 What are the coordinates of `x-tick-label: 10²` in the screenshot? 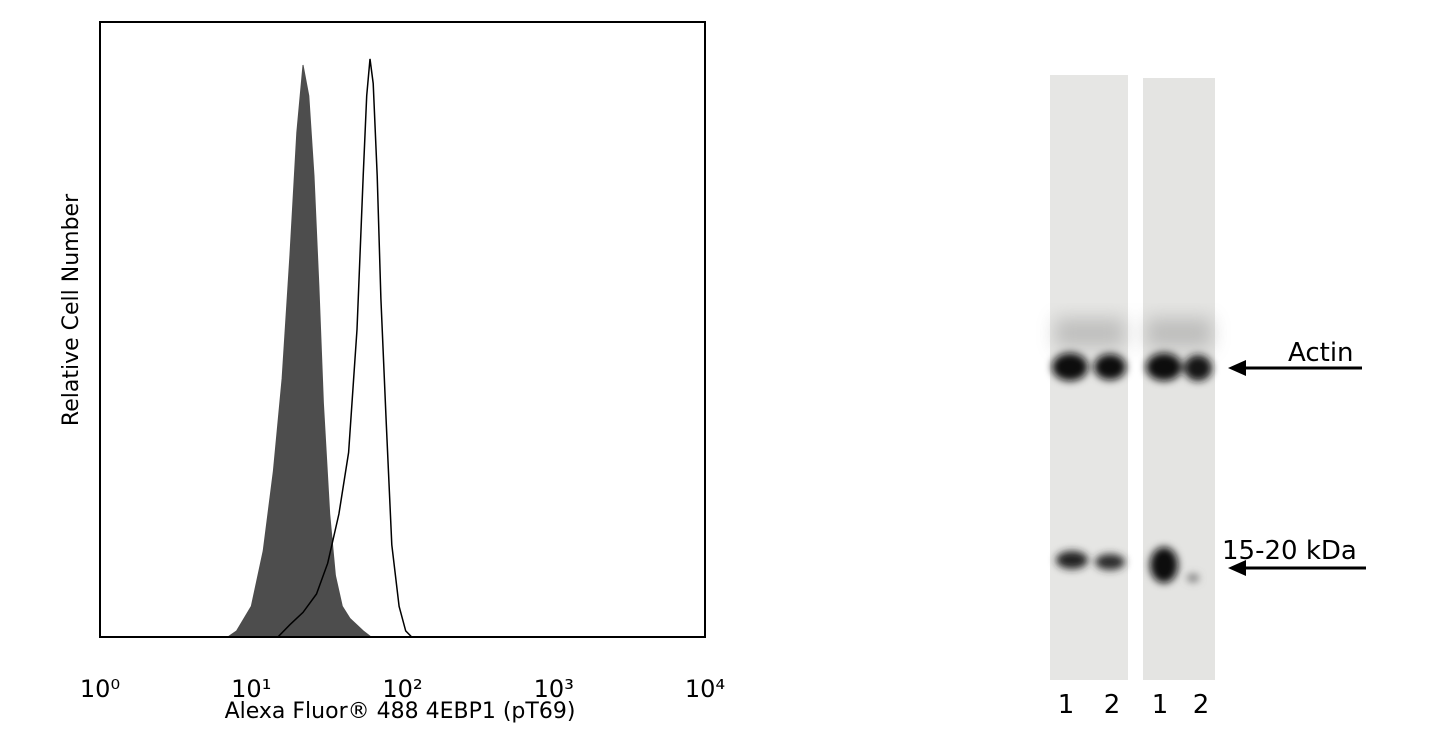 It's located at (402, 689).